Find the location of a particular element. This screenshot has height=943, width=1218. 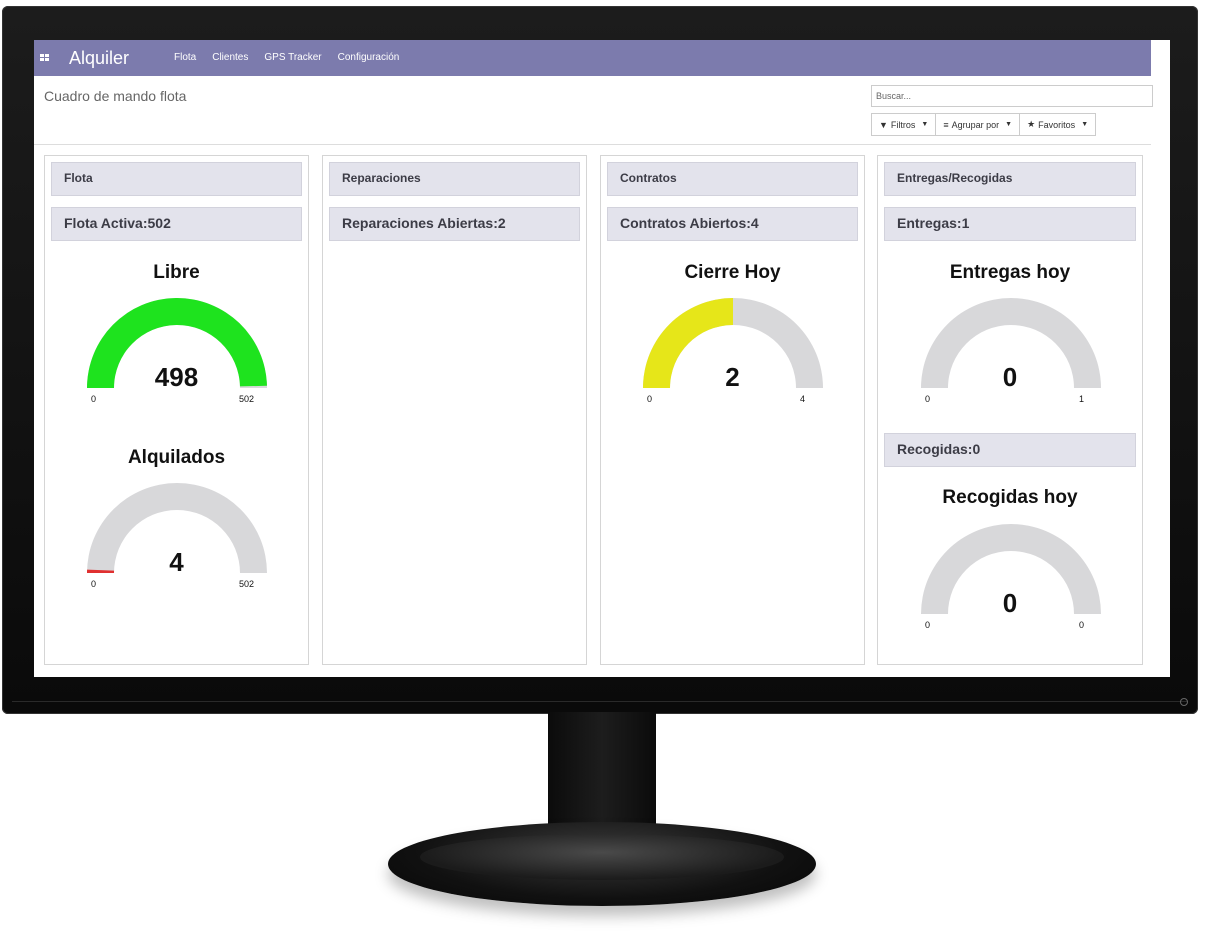

gauge-title: Cierre Hoy is located at coordinates (732, 272).